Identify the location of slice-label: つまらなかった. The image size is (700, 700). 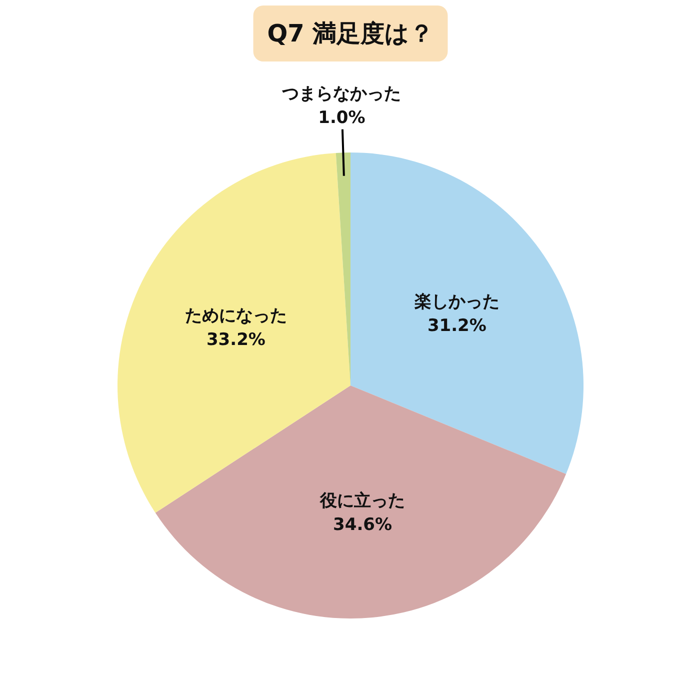
(341, 94).